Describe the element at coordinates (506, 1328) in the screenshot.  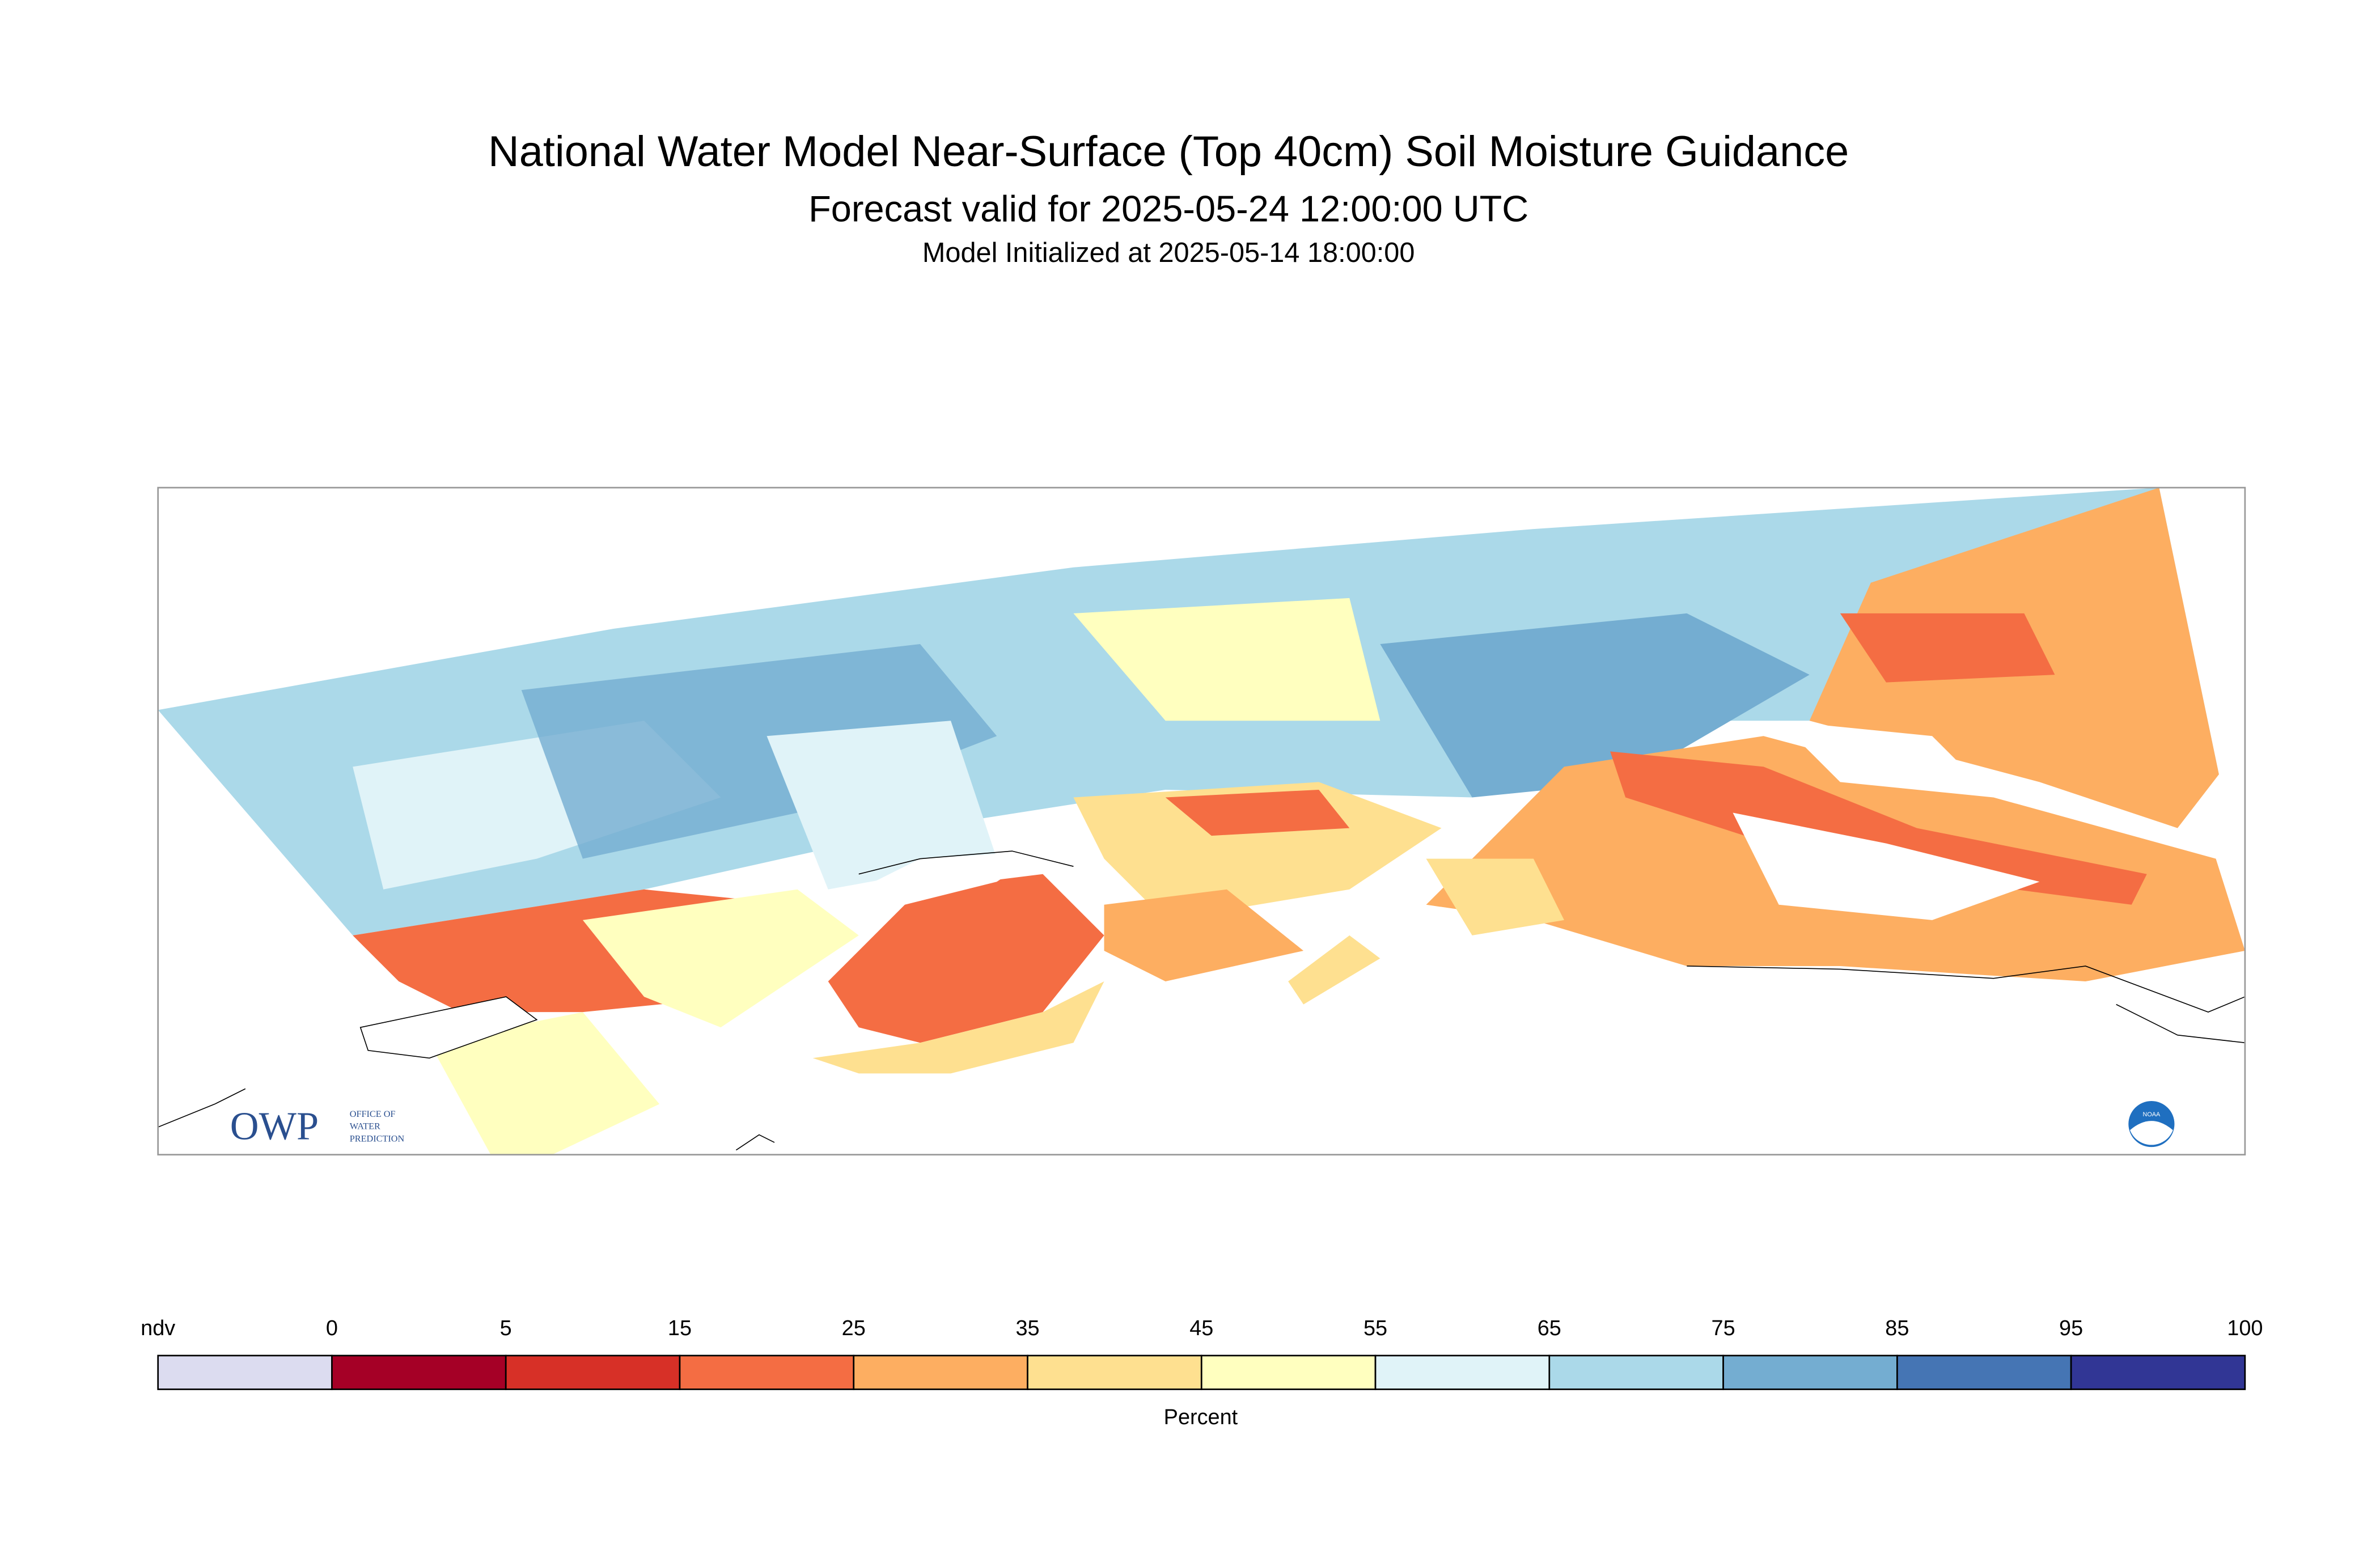
I see `colorbar-tick-label: 5` at that location.